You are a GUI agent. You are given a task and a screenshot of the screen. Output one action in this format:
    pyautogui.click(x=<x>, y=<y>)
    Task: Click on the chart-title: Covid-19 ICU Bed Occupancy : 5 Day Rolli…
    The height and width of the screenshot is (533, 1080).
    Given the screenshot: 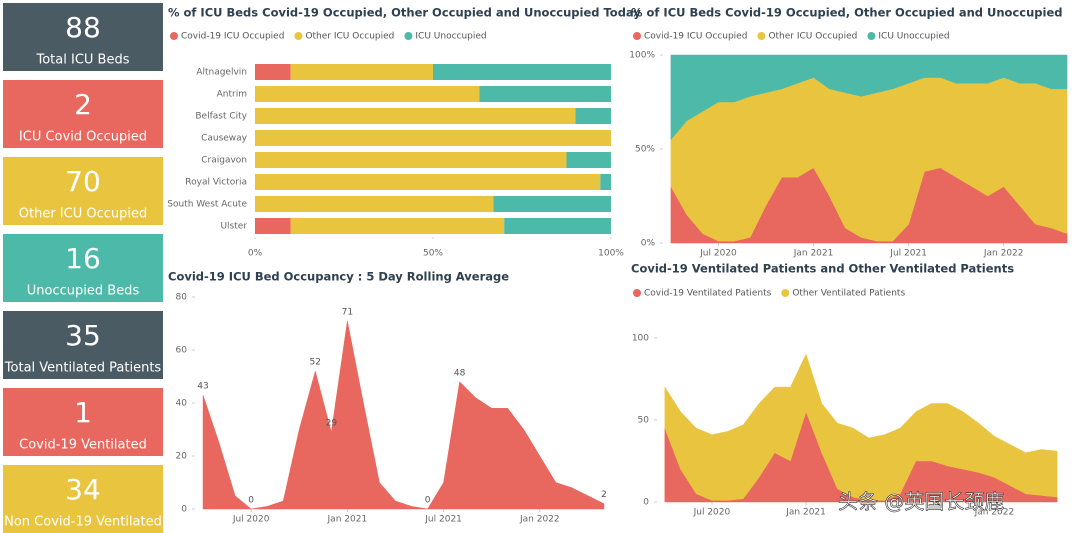 What is the action you would take?
    pyautogui.click(x=338, y=277)
    